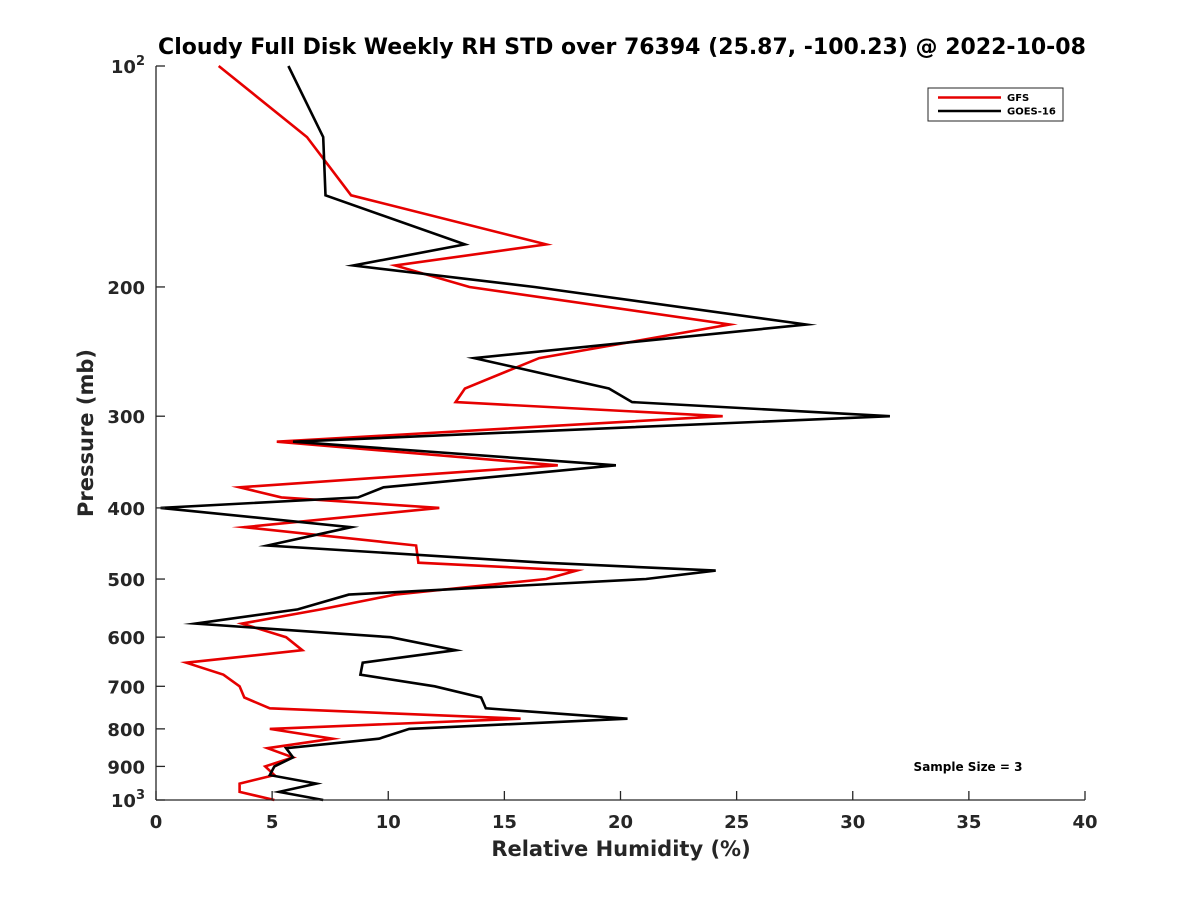  I want to click on y-tick-label: 500, so click(126, 580).